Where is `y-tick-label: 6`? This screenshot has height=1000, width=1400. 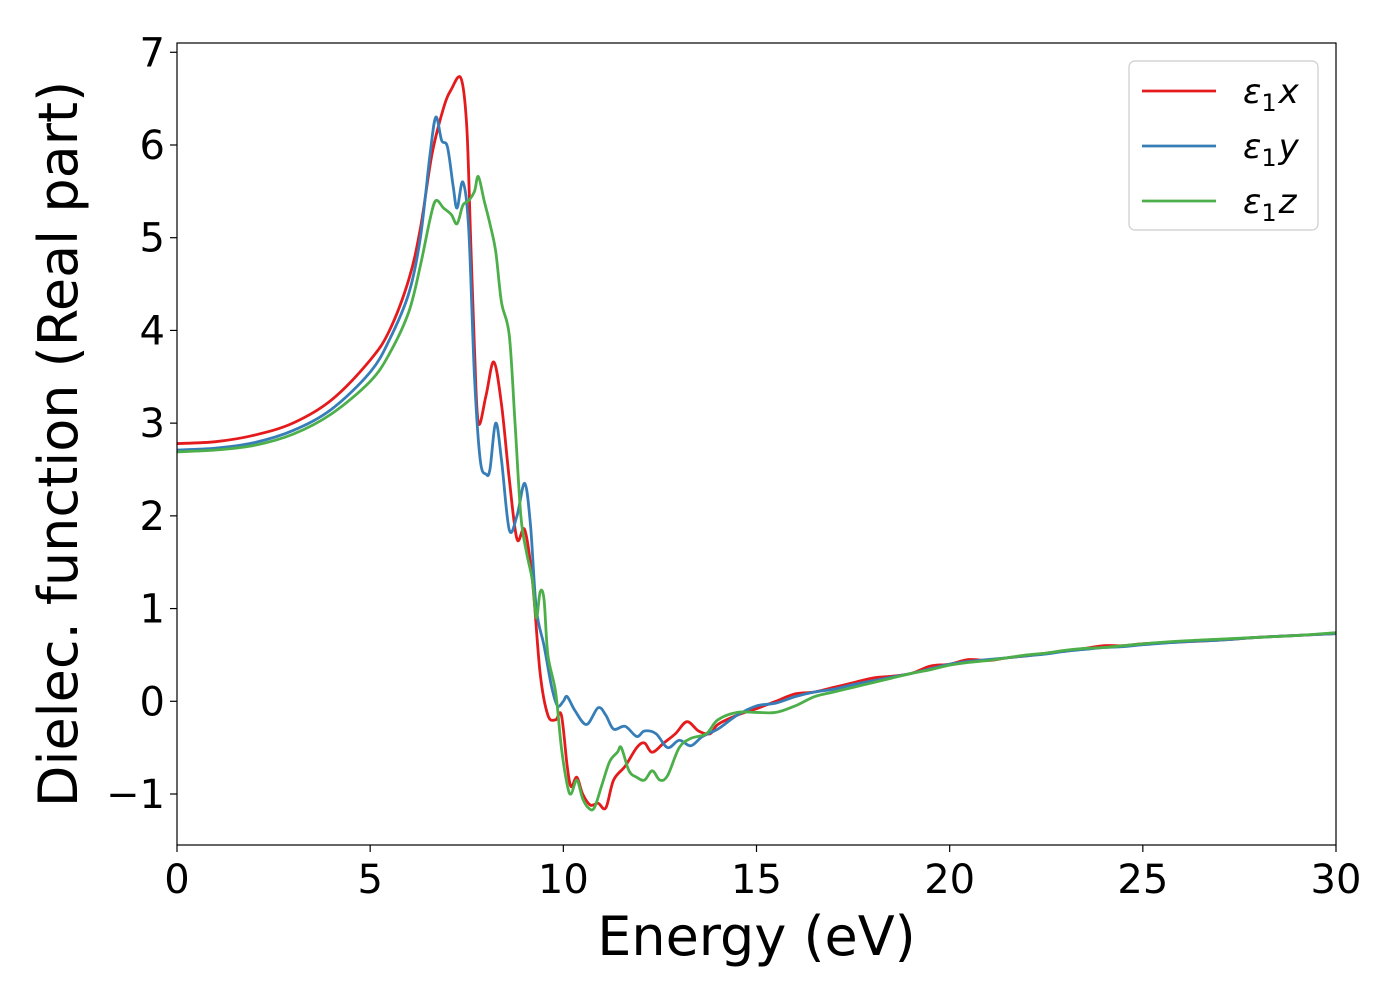 y-tick-label: 6 is located at coordinates (152, 146).